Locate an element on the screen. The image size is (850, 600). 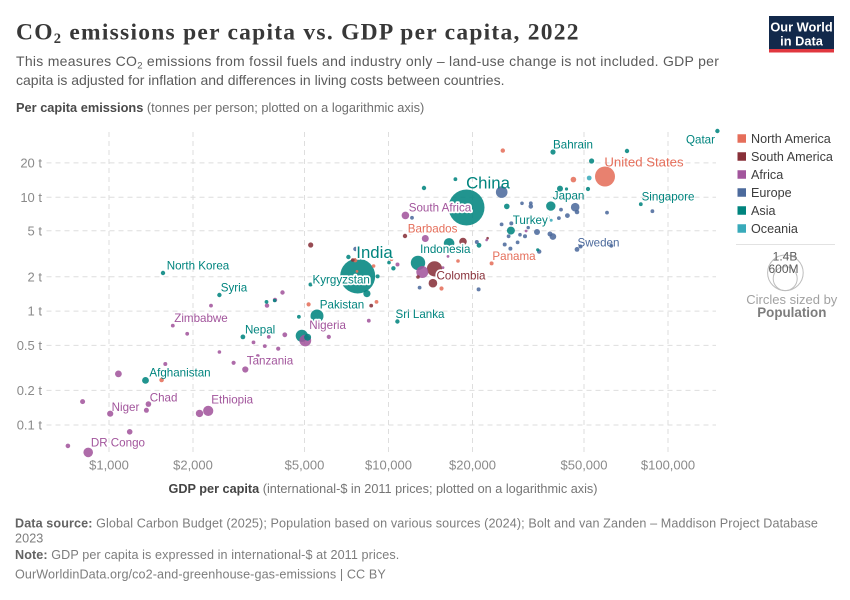
svg-text: 10 t is located at coordinates (31, 197).